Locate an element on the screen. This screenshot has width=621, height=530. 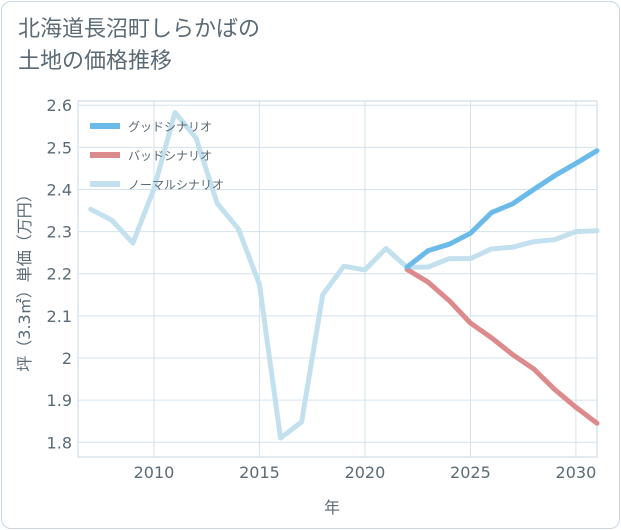
y-tick-label: 2.5 is located at coordinates (59, 147).